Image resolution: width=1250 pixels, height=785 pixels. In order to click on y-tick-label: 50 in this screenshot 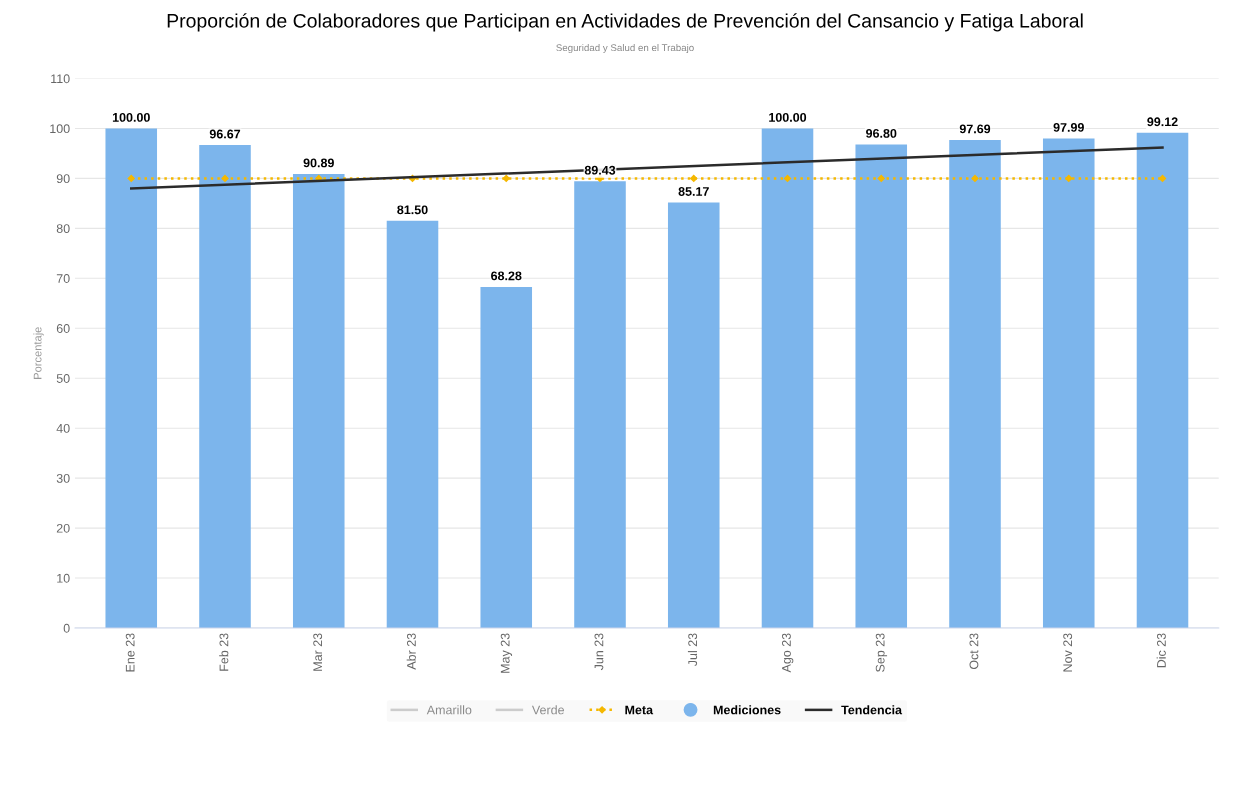, I will do `click(63, 378)`.